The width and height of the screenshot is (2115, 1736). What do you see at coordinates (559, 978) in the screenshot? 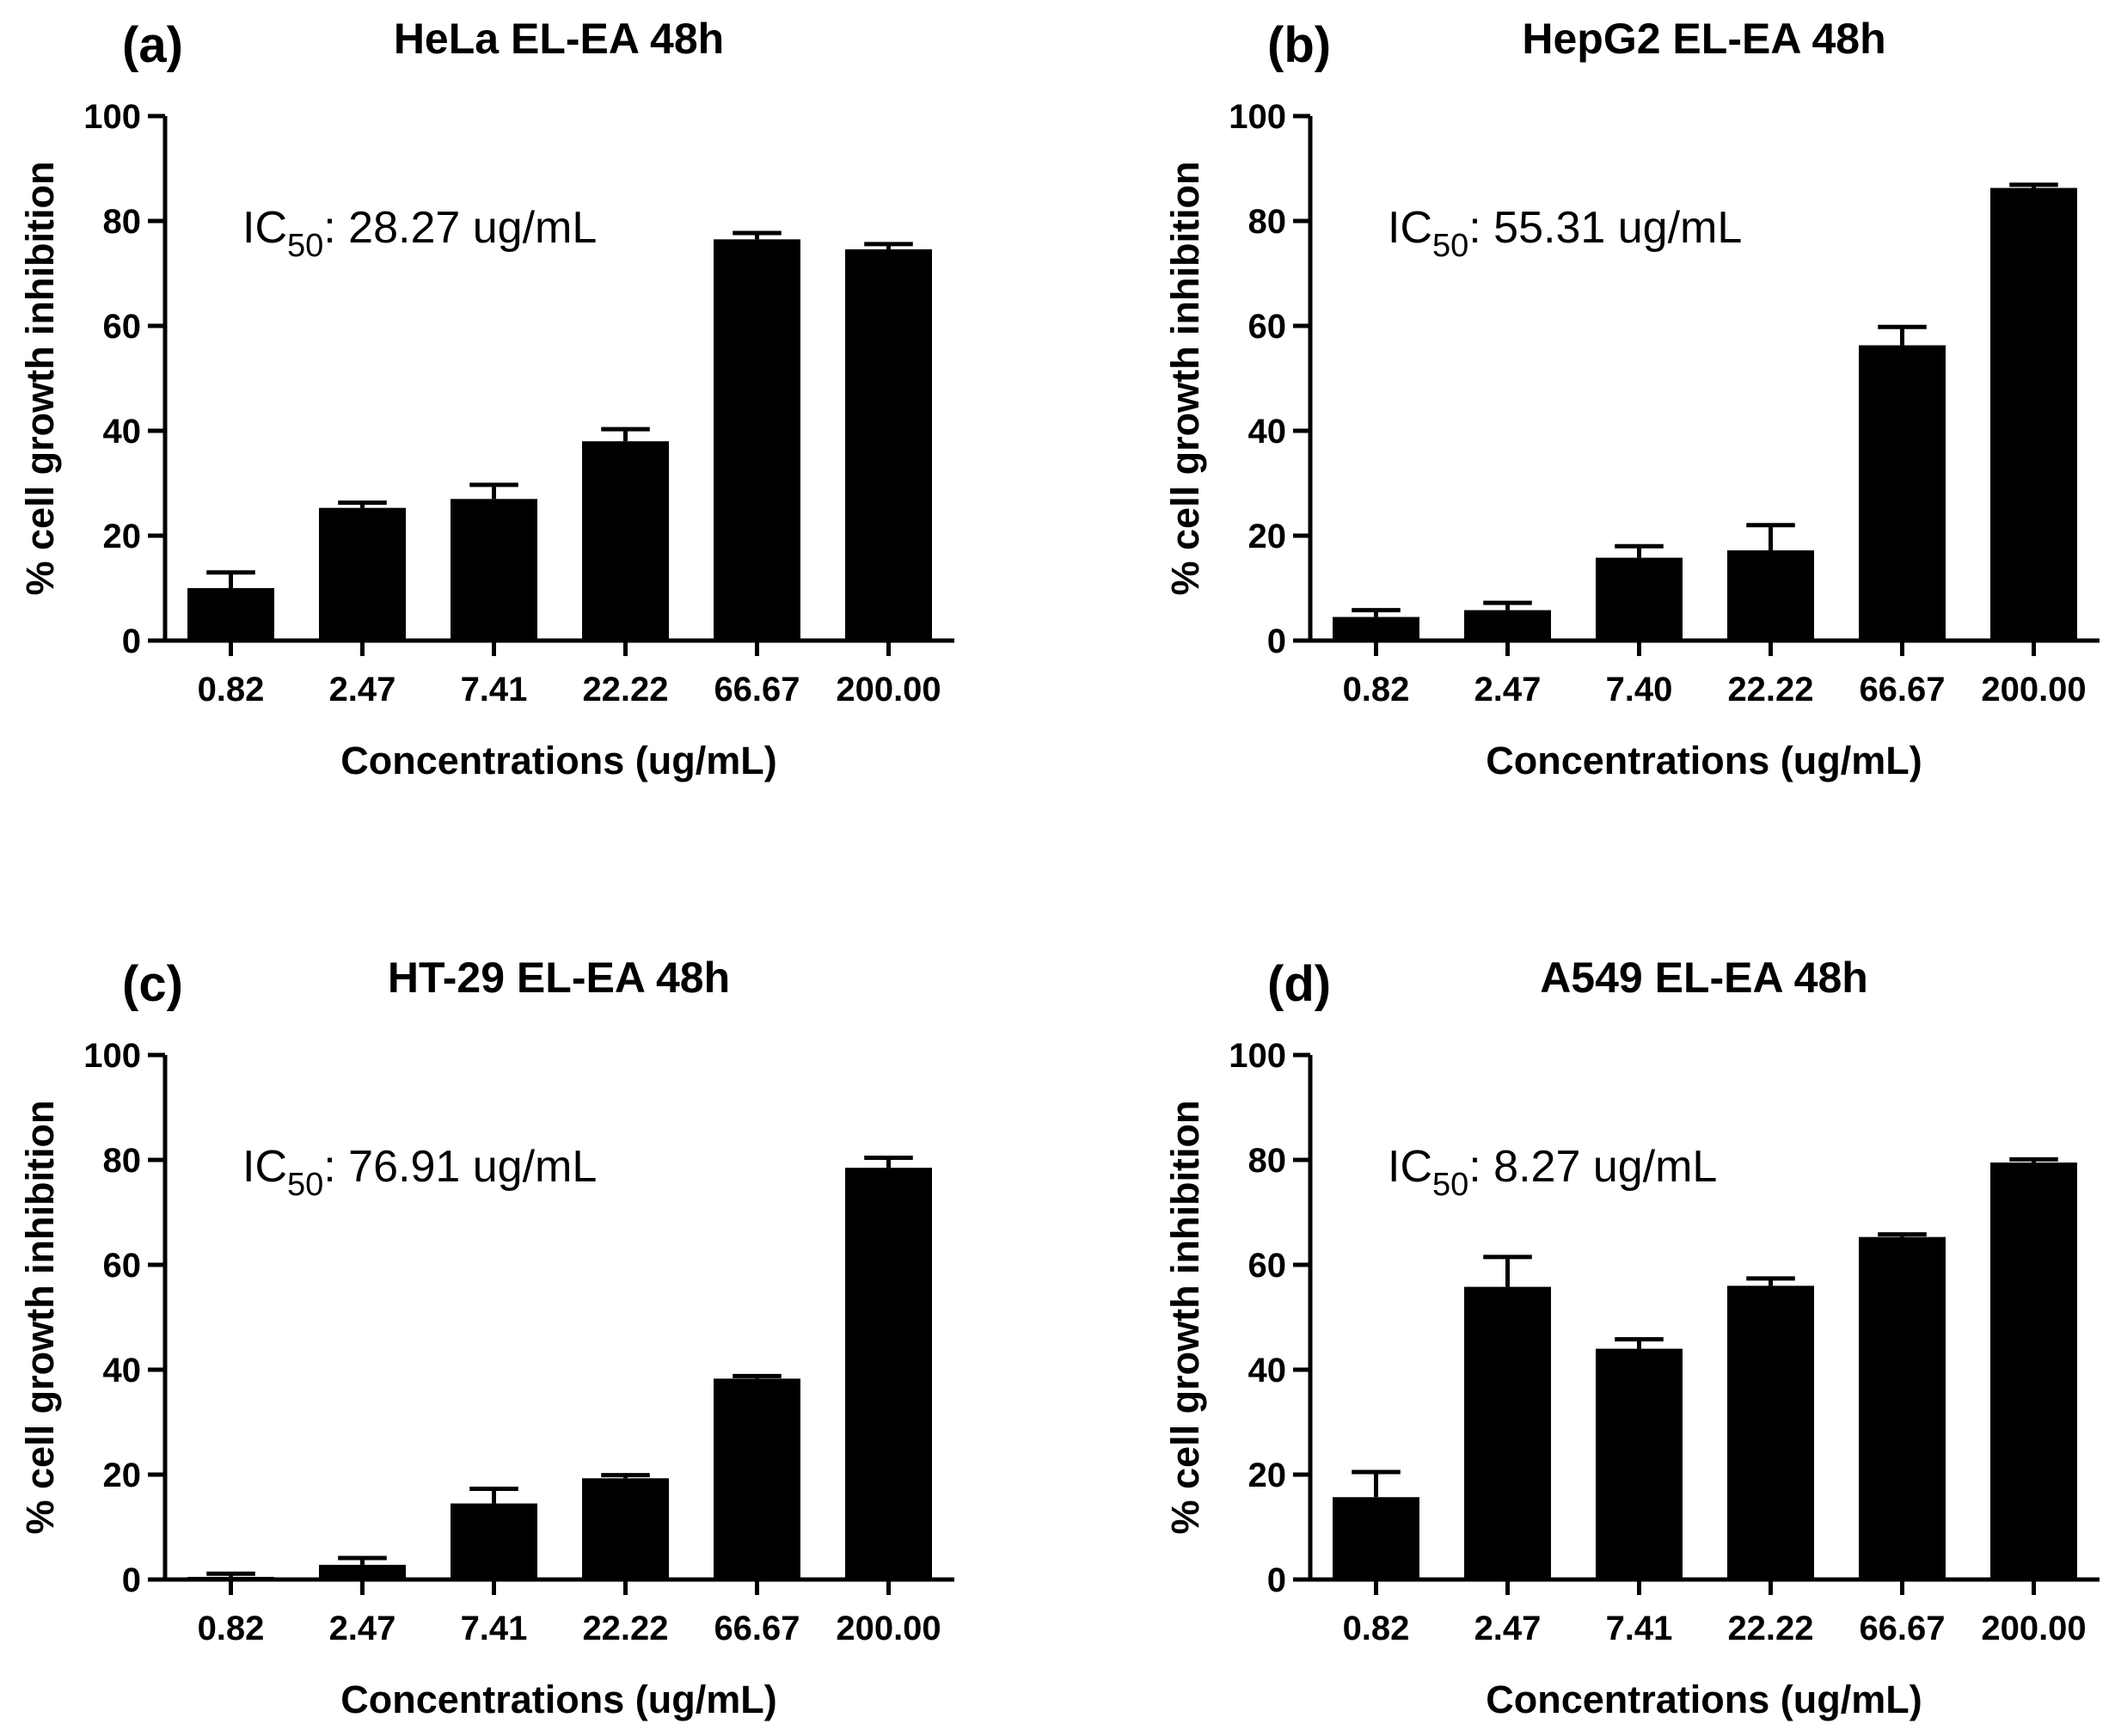
I see `chart-title: HT-29 EL-EA 48h` at bounding box center [559, 978].